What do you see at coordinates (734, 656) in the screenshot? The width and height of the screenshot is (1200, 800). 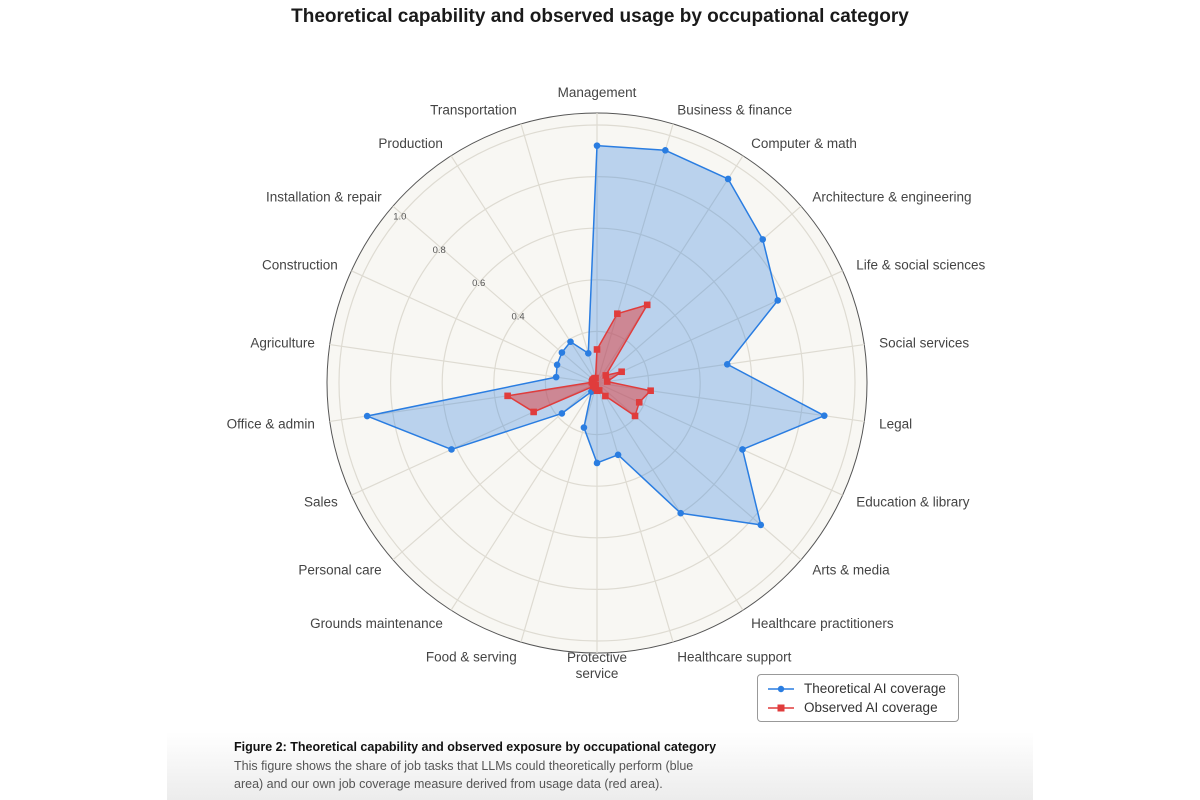 I see `category-label: Healthcare support` at bounding box center [734, 656].